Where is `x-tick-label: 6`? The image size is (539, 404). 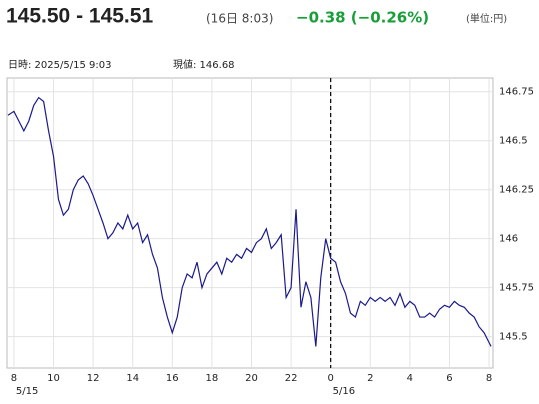
x-tick-label: 6 is located at coordinates (449, 378).